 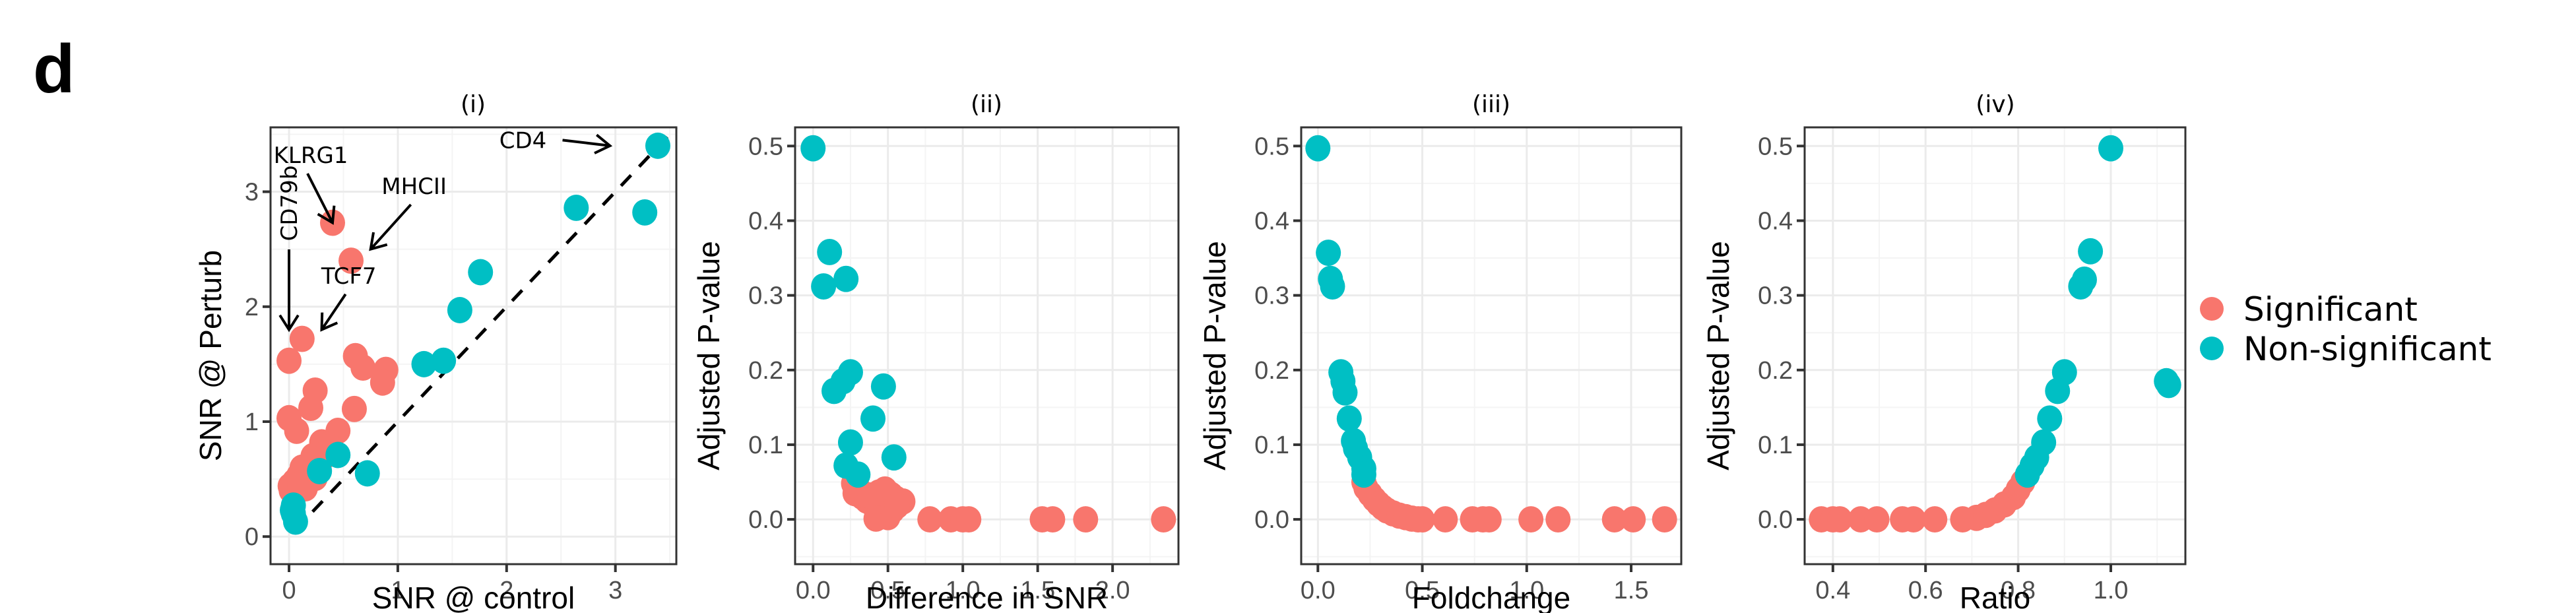 I want to click on y-tick-label: 0.5, so click(x=1775, y=147).